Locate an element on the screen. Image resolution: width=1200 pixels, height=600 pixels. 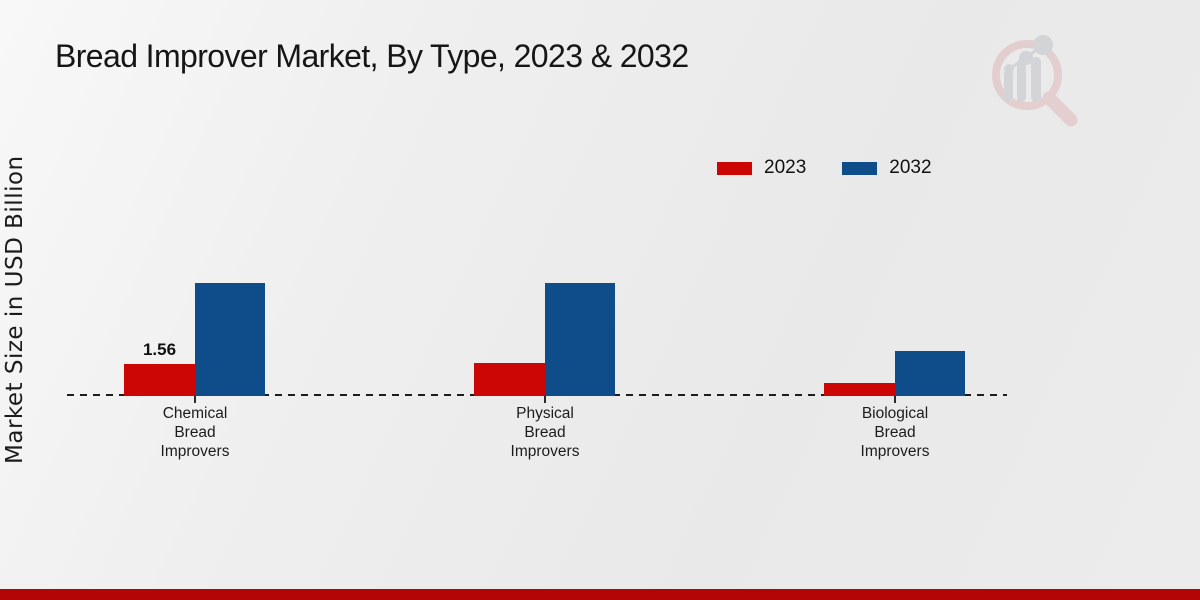
y-axis-label: Market Size in USD Billion is located at coordinates (15, 310).